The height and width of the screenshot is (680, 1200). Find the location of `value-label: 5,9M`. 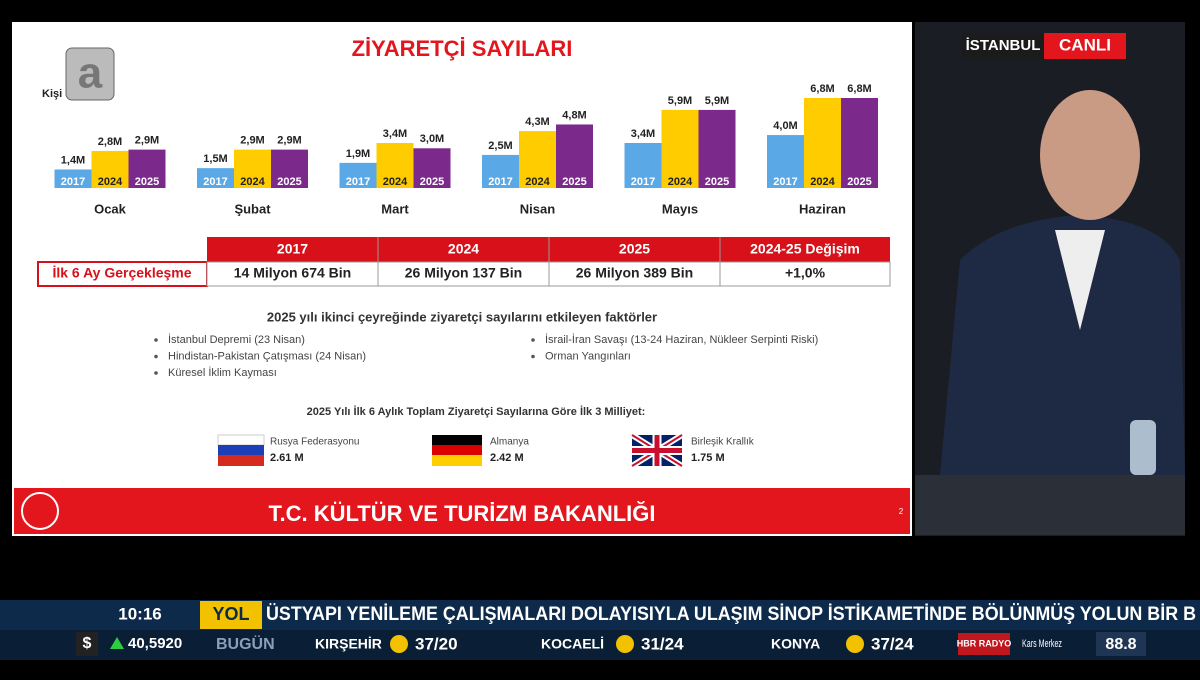

value-label: 5,9M is located at coordinates (717, 101).